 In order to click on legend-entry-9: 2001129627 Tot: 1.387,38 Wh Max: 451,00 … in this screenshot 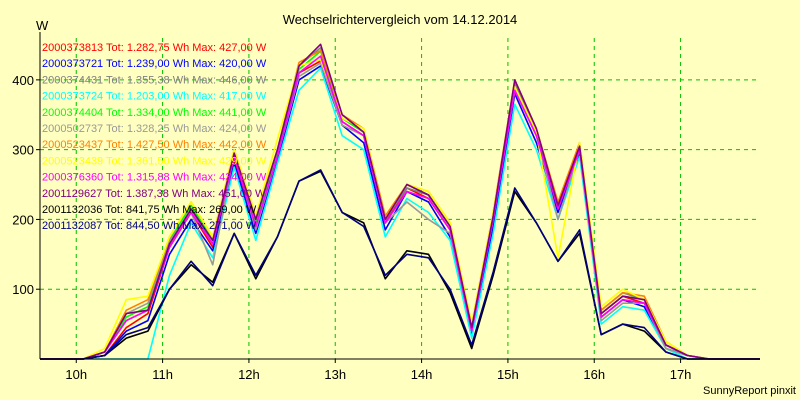, I will do `click(154, 194)`.